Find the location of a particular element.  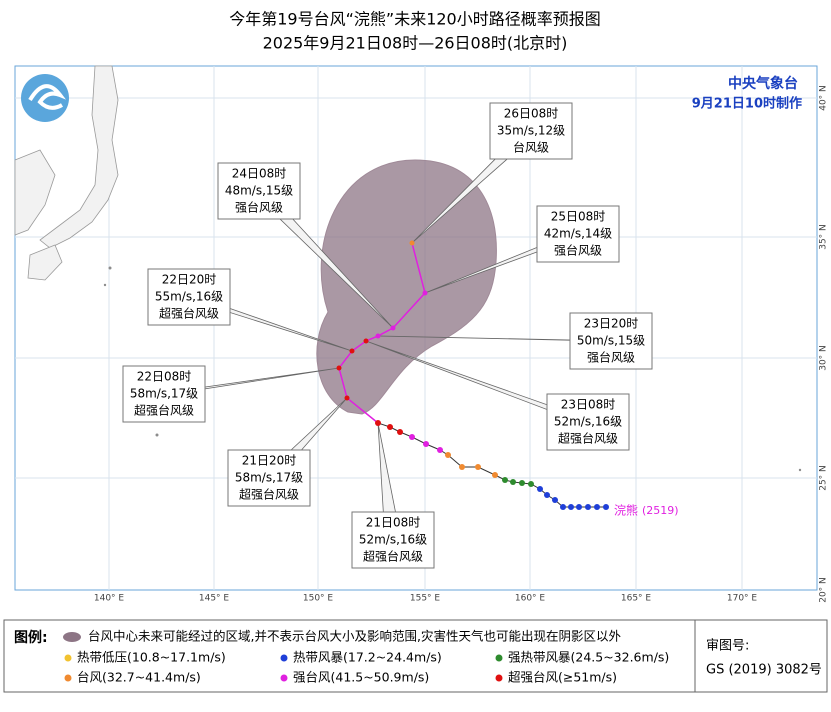

lon-label: 165° E is located at coordinates (636, 599).